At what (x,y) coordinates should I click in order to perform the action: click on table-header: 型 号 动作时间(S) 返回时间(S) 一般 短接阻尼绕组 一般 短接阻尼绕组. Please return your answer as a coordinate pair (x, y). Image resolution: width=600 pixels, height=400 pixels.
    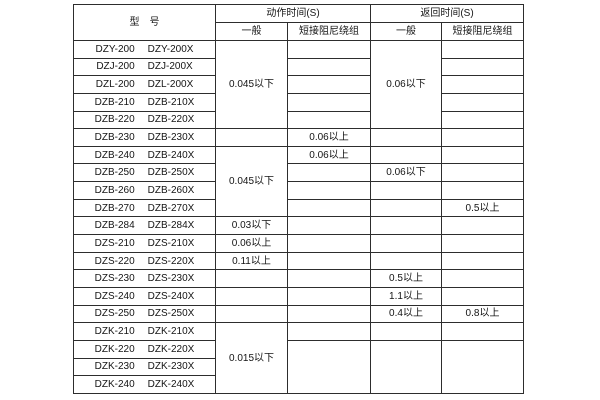
    Looking at the image, I should click on (298, 22).